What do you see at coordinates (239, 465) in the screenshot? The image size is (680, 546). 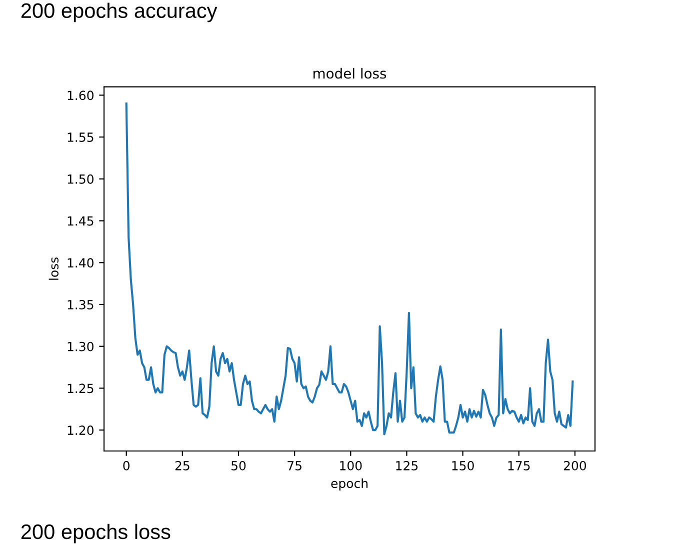 I see `x-tick-label: 50` at bounding box center [239, 465].